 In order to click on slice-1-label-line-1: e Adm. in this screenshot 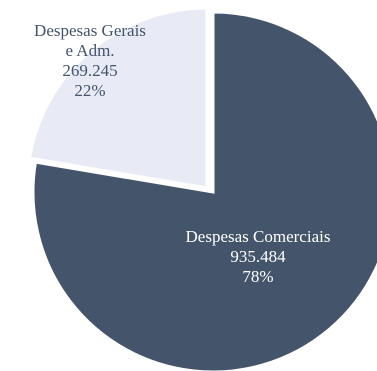, I will do `click(89, 50)`.